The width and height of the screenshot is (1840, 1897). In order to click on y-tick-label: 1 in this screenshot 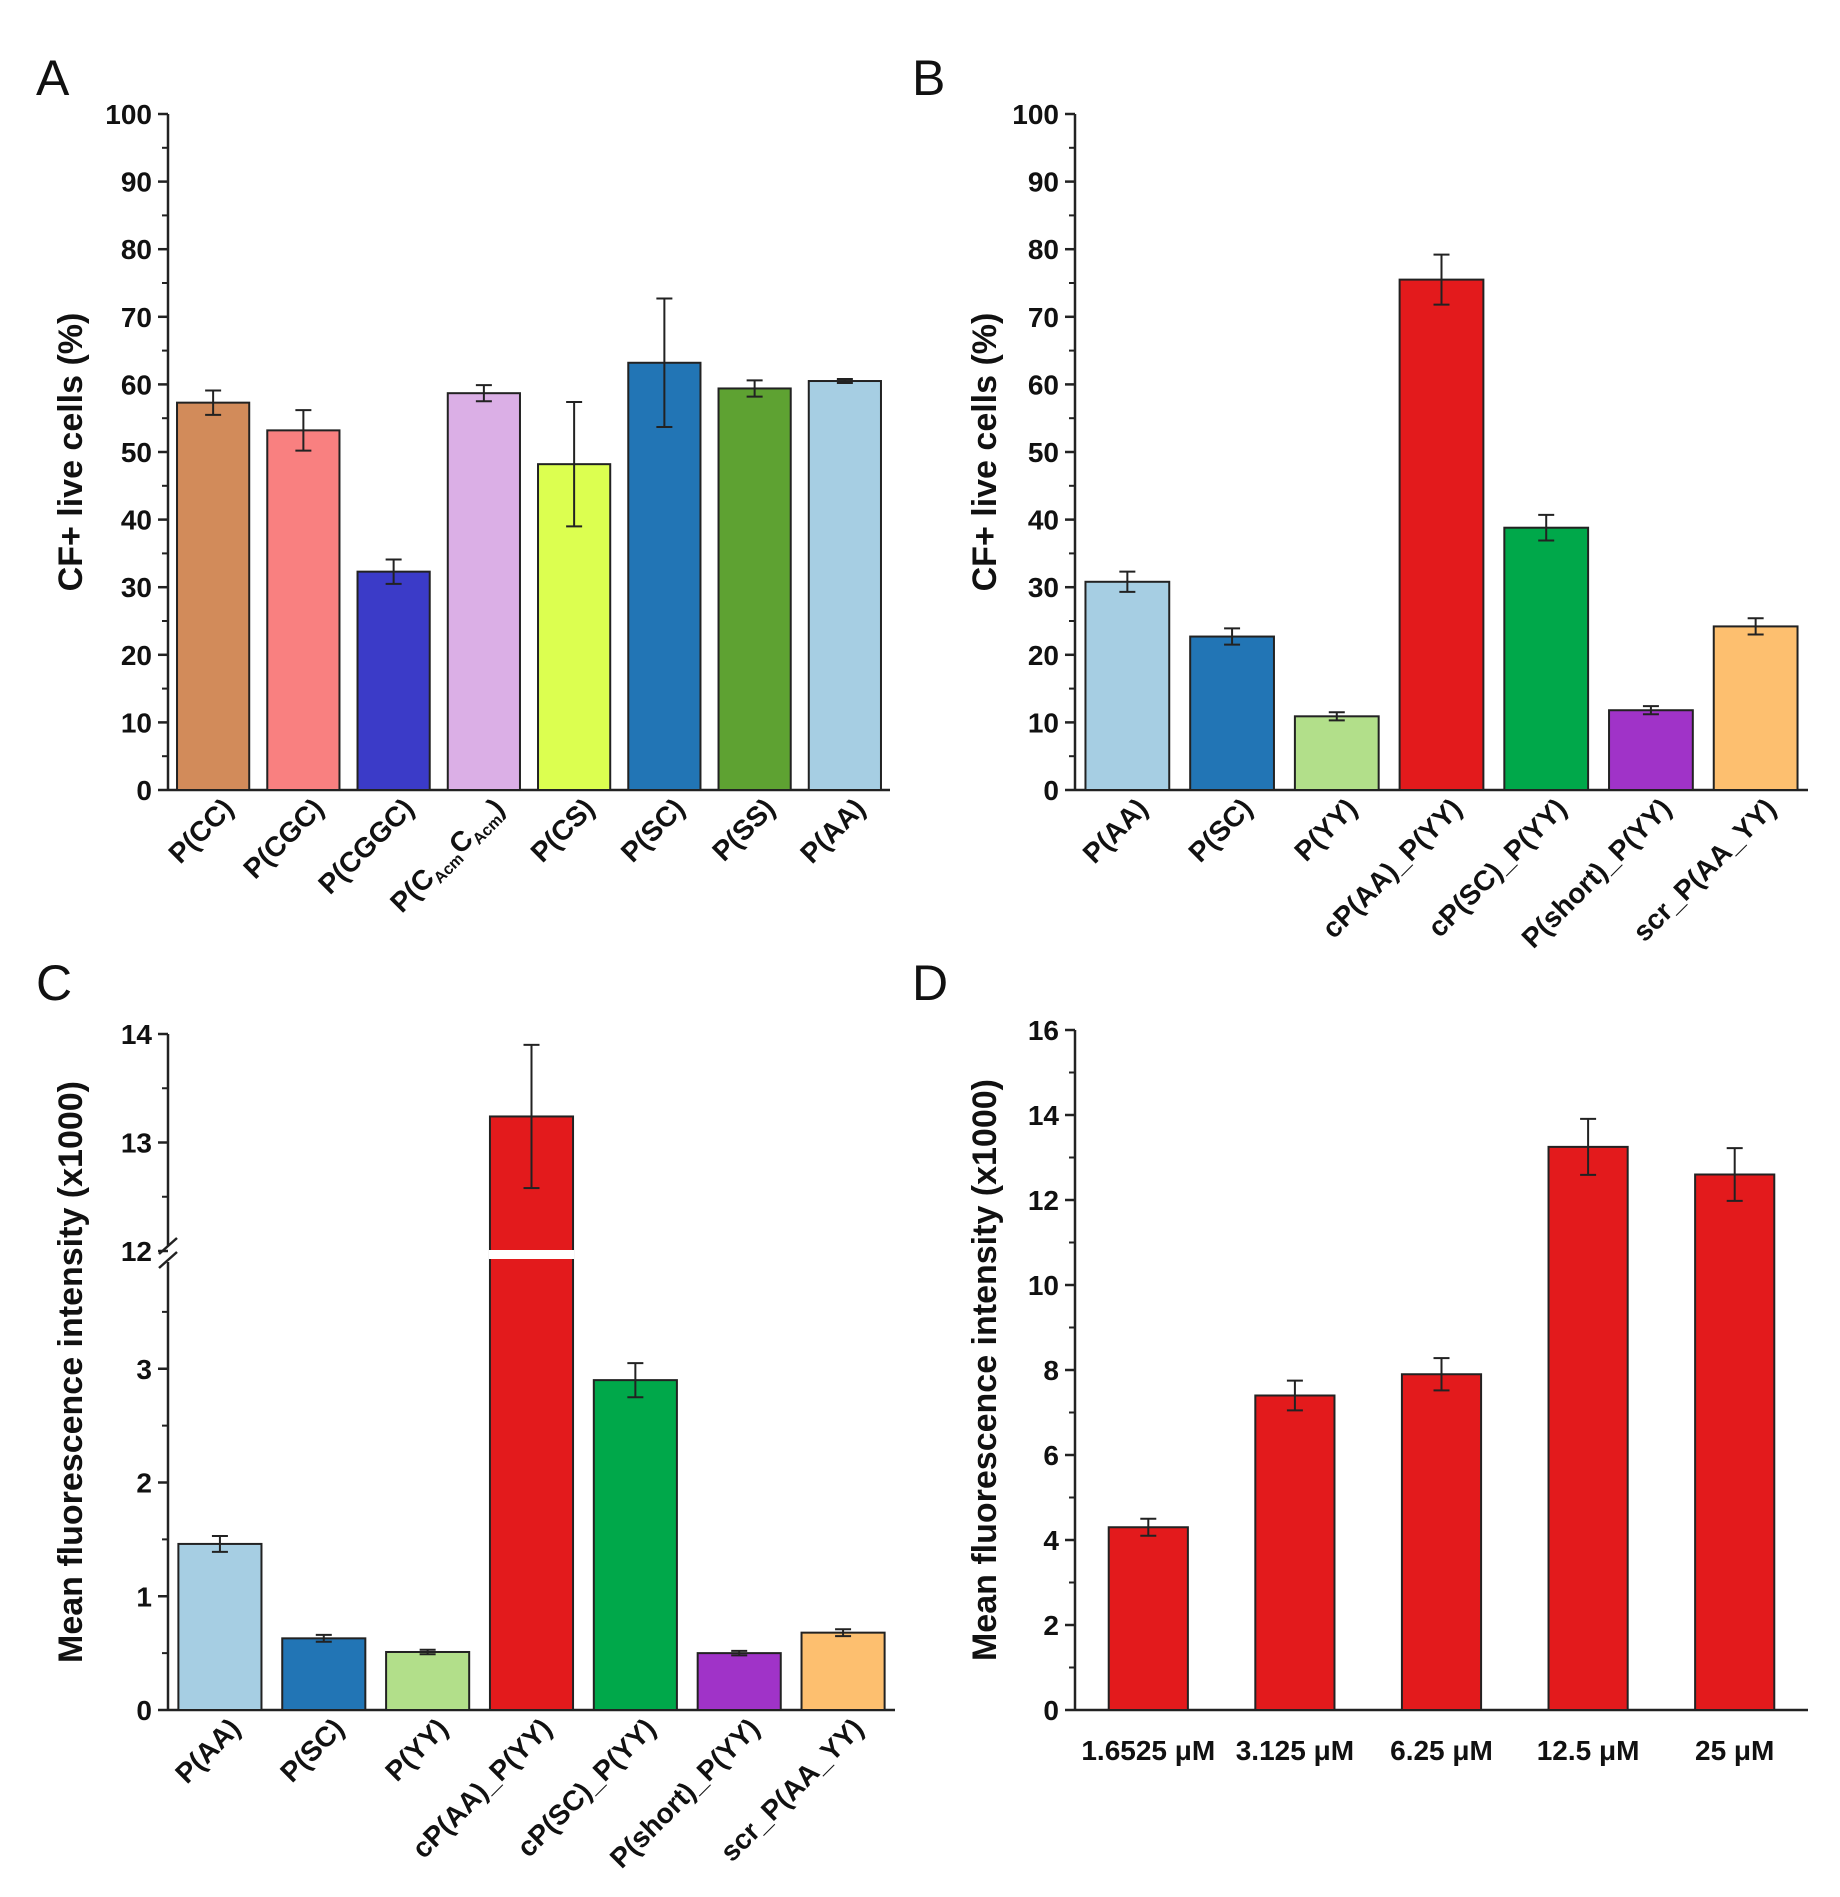, I will do `click(144, 1596)`.